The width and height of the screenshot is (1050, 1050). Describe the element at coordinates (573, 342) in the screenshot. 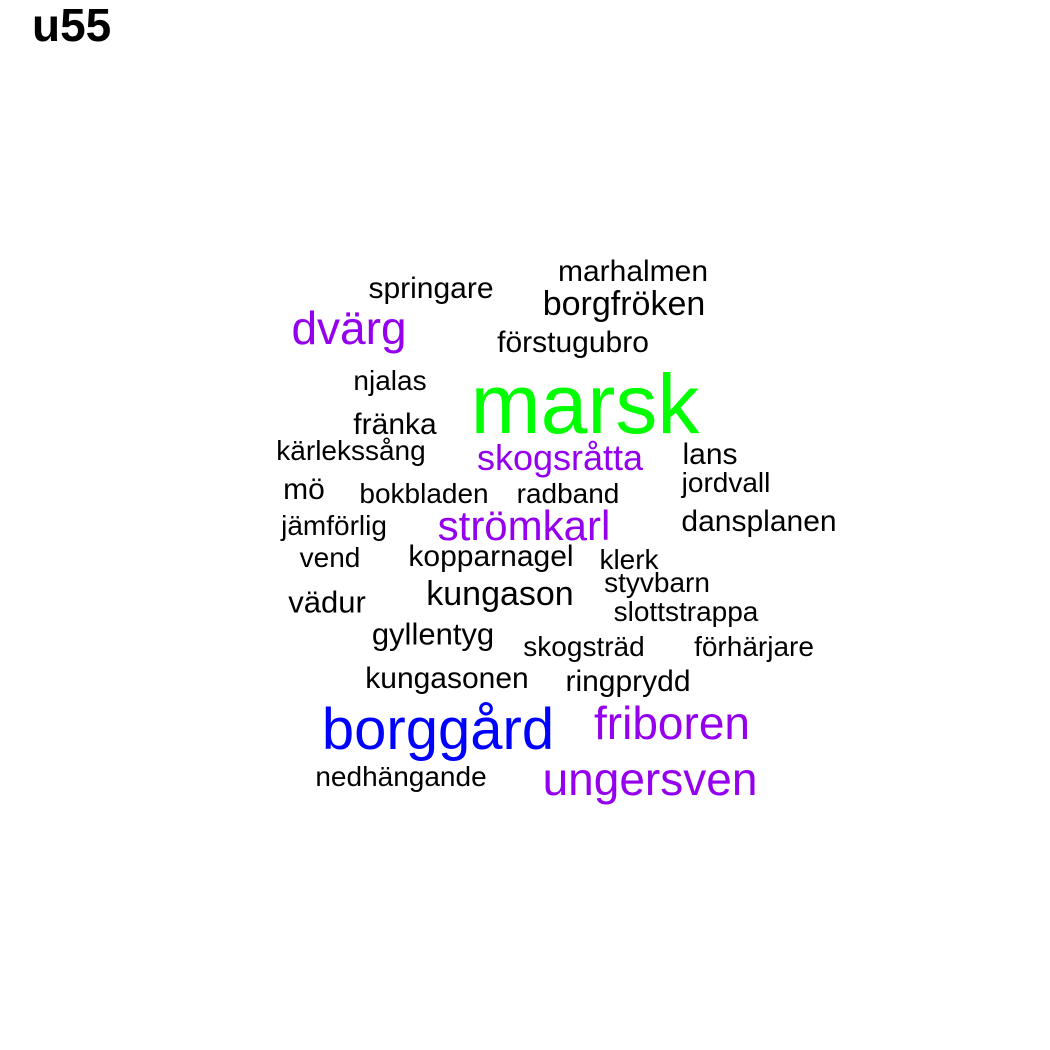

I see `word-forstugubro: förstugubro` at that location.